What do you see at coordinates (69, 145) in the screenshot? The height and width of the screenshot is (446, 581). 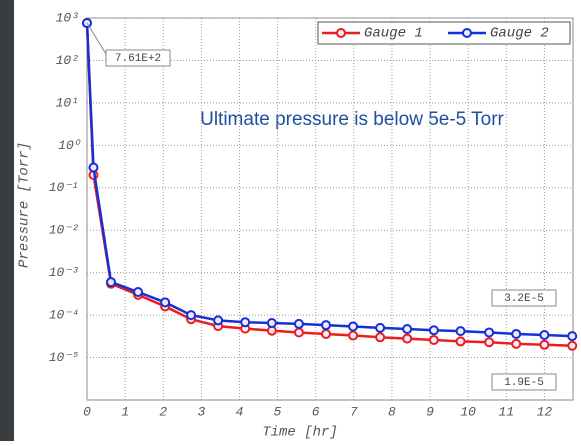 I see `y-tick-label: 10⁰` at bounding box center [69, 145].